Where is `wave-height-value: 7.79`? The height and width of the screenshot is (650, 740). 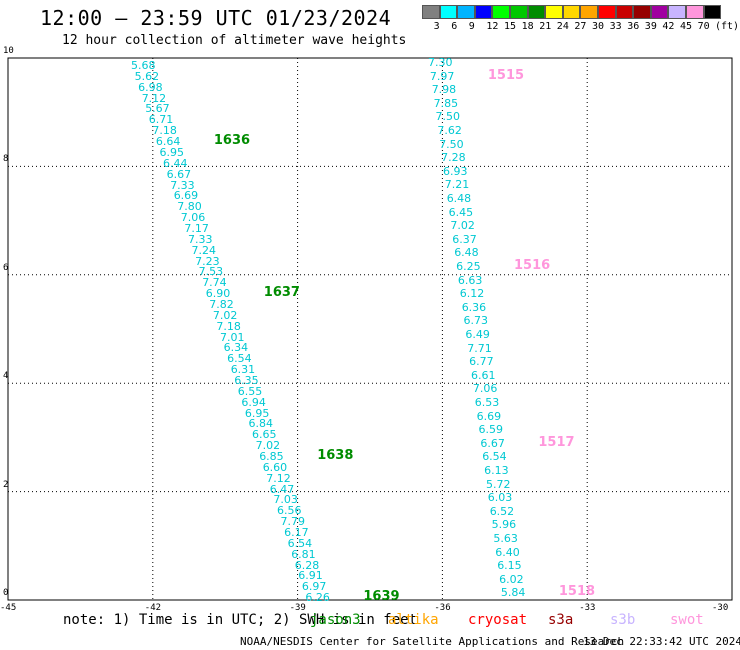 wave-height-value: 7.79 is located at coordinates (293, 522).